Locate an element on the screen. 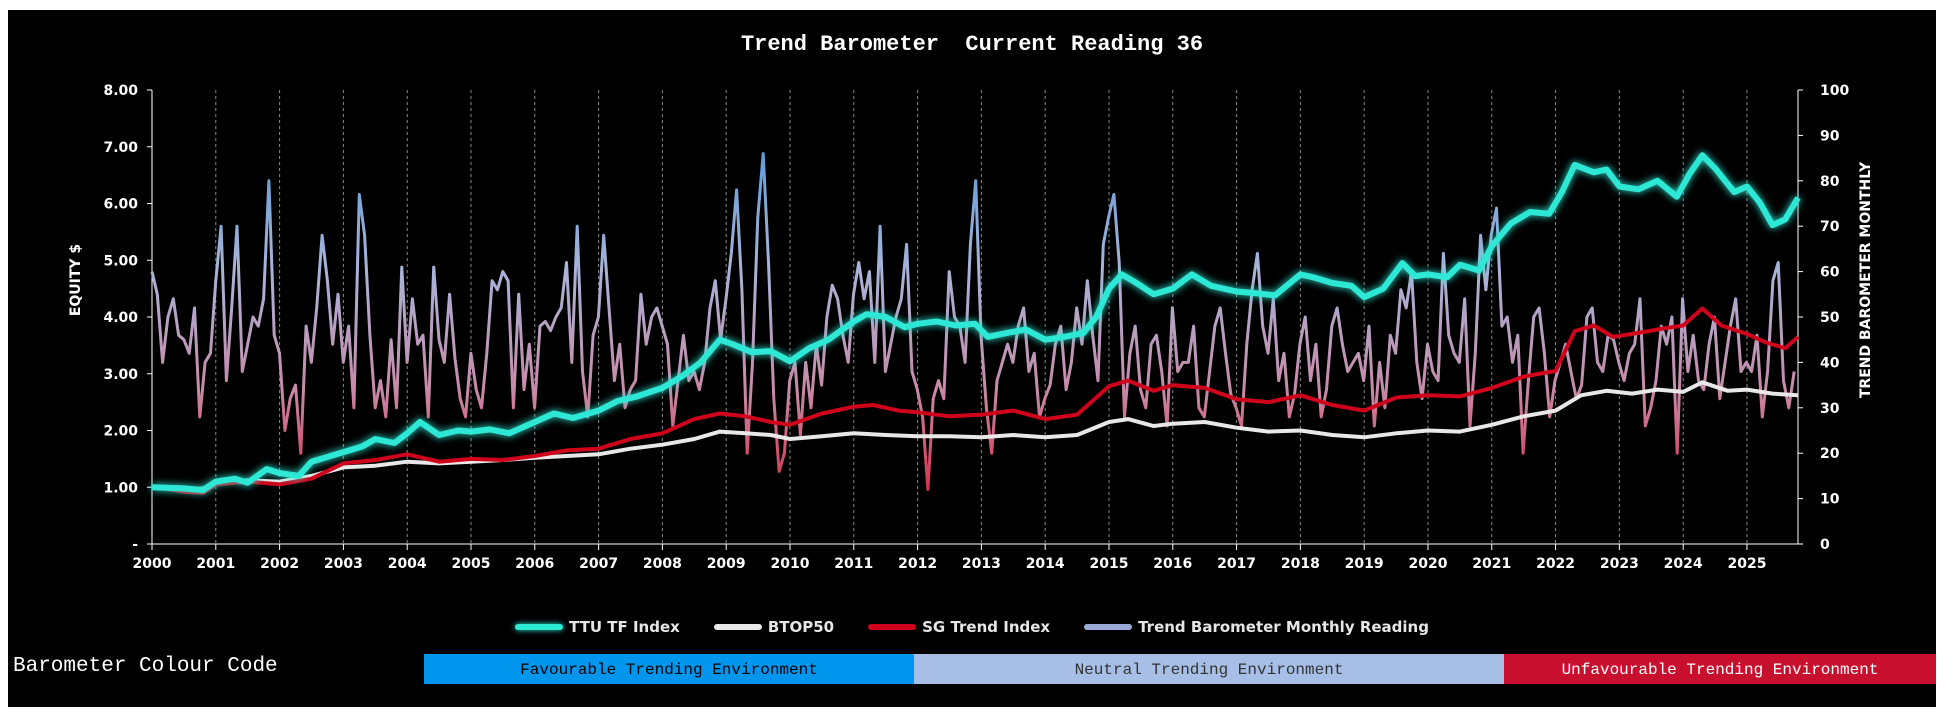 Image resolution: width=1937 pixels, height=718 pixels. x-tick-label: 2000 is located at coordinates (152, 564).